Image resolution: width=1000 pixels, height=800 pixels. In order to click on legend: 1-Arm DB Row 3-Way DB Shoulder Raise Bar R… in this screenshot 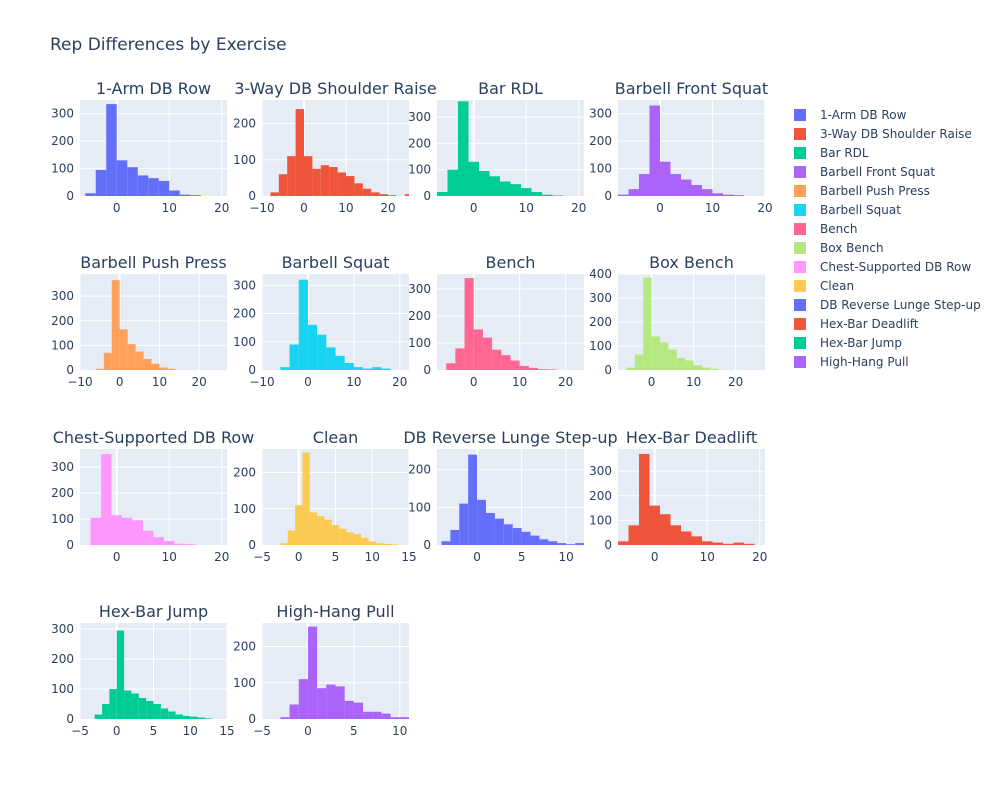, I will do `click(887, 238)`.